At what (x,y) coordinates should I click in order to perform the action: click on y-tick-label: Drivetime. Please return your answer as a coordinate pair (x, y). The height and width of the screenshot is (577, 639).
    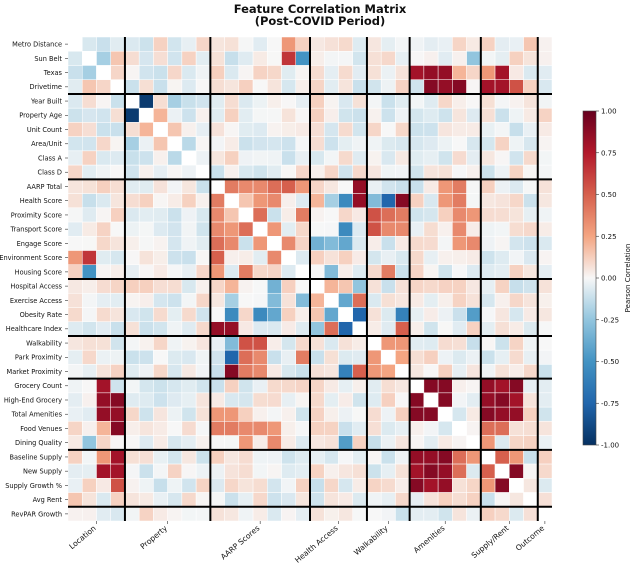
    Looking at the image, I should click on (46, 87).